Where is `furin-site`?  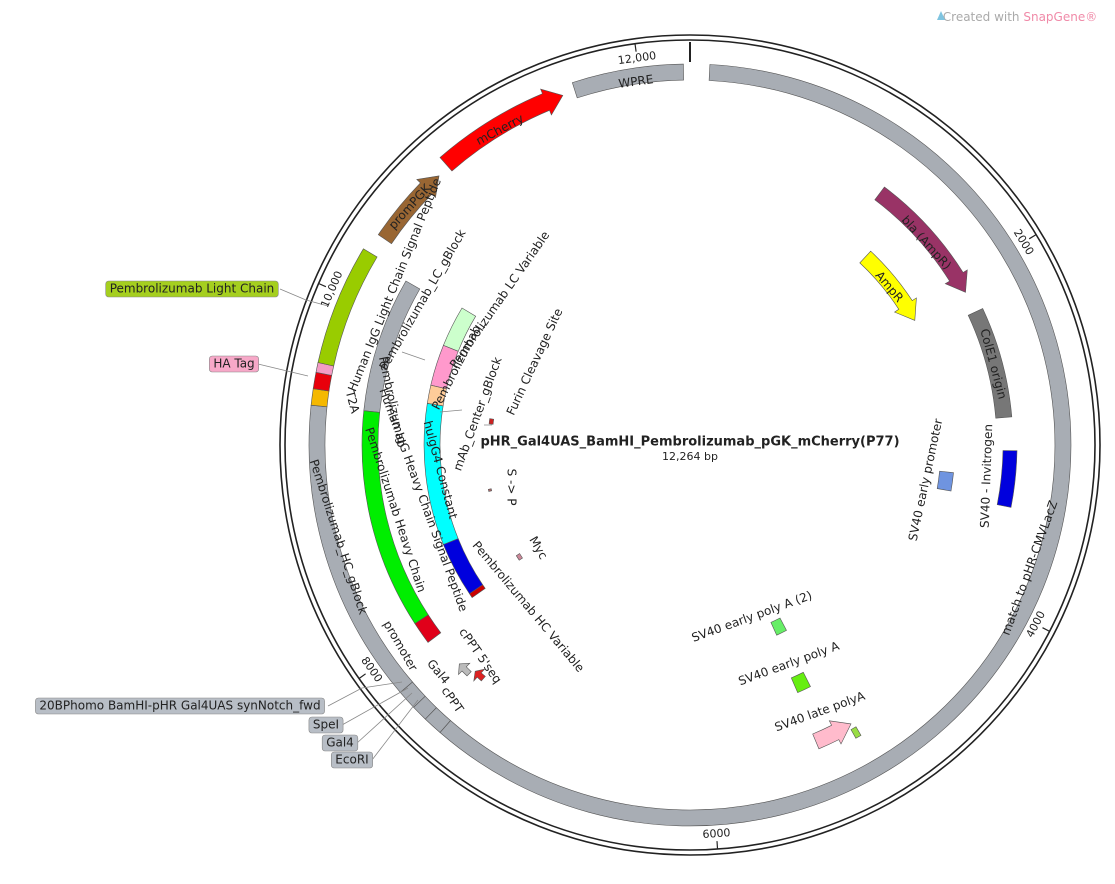
furin-site is located at coordinates (491, 421).